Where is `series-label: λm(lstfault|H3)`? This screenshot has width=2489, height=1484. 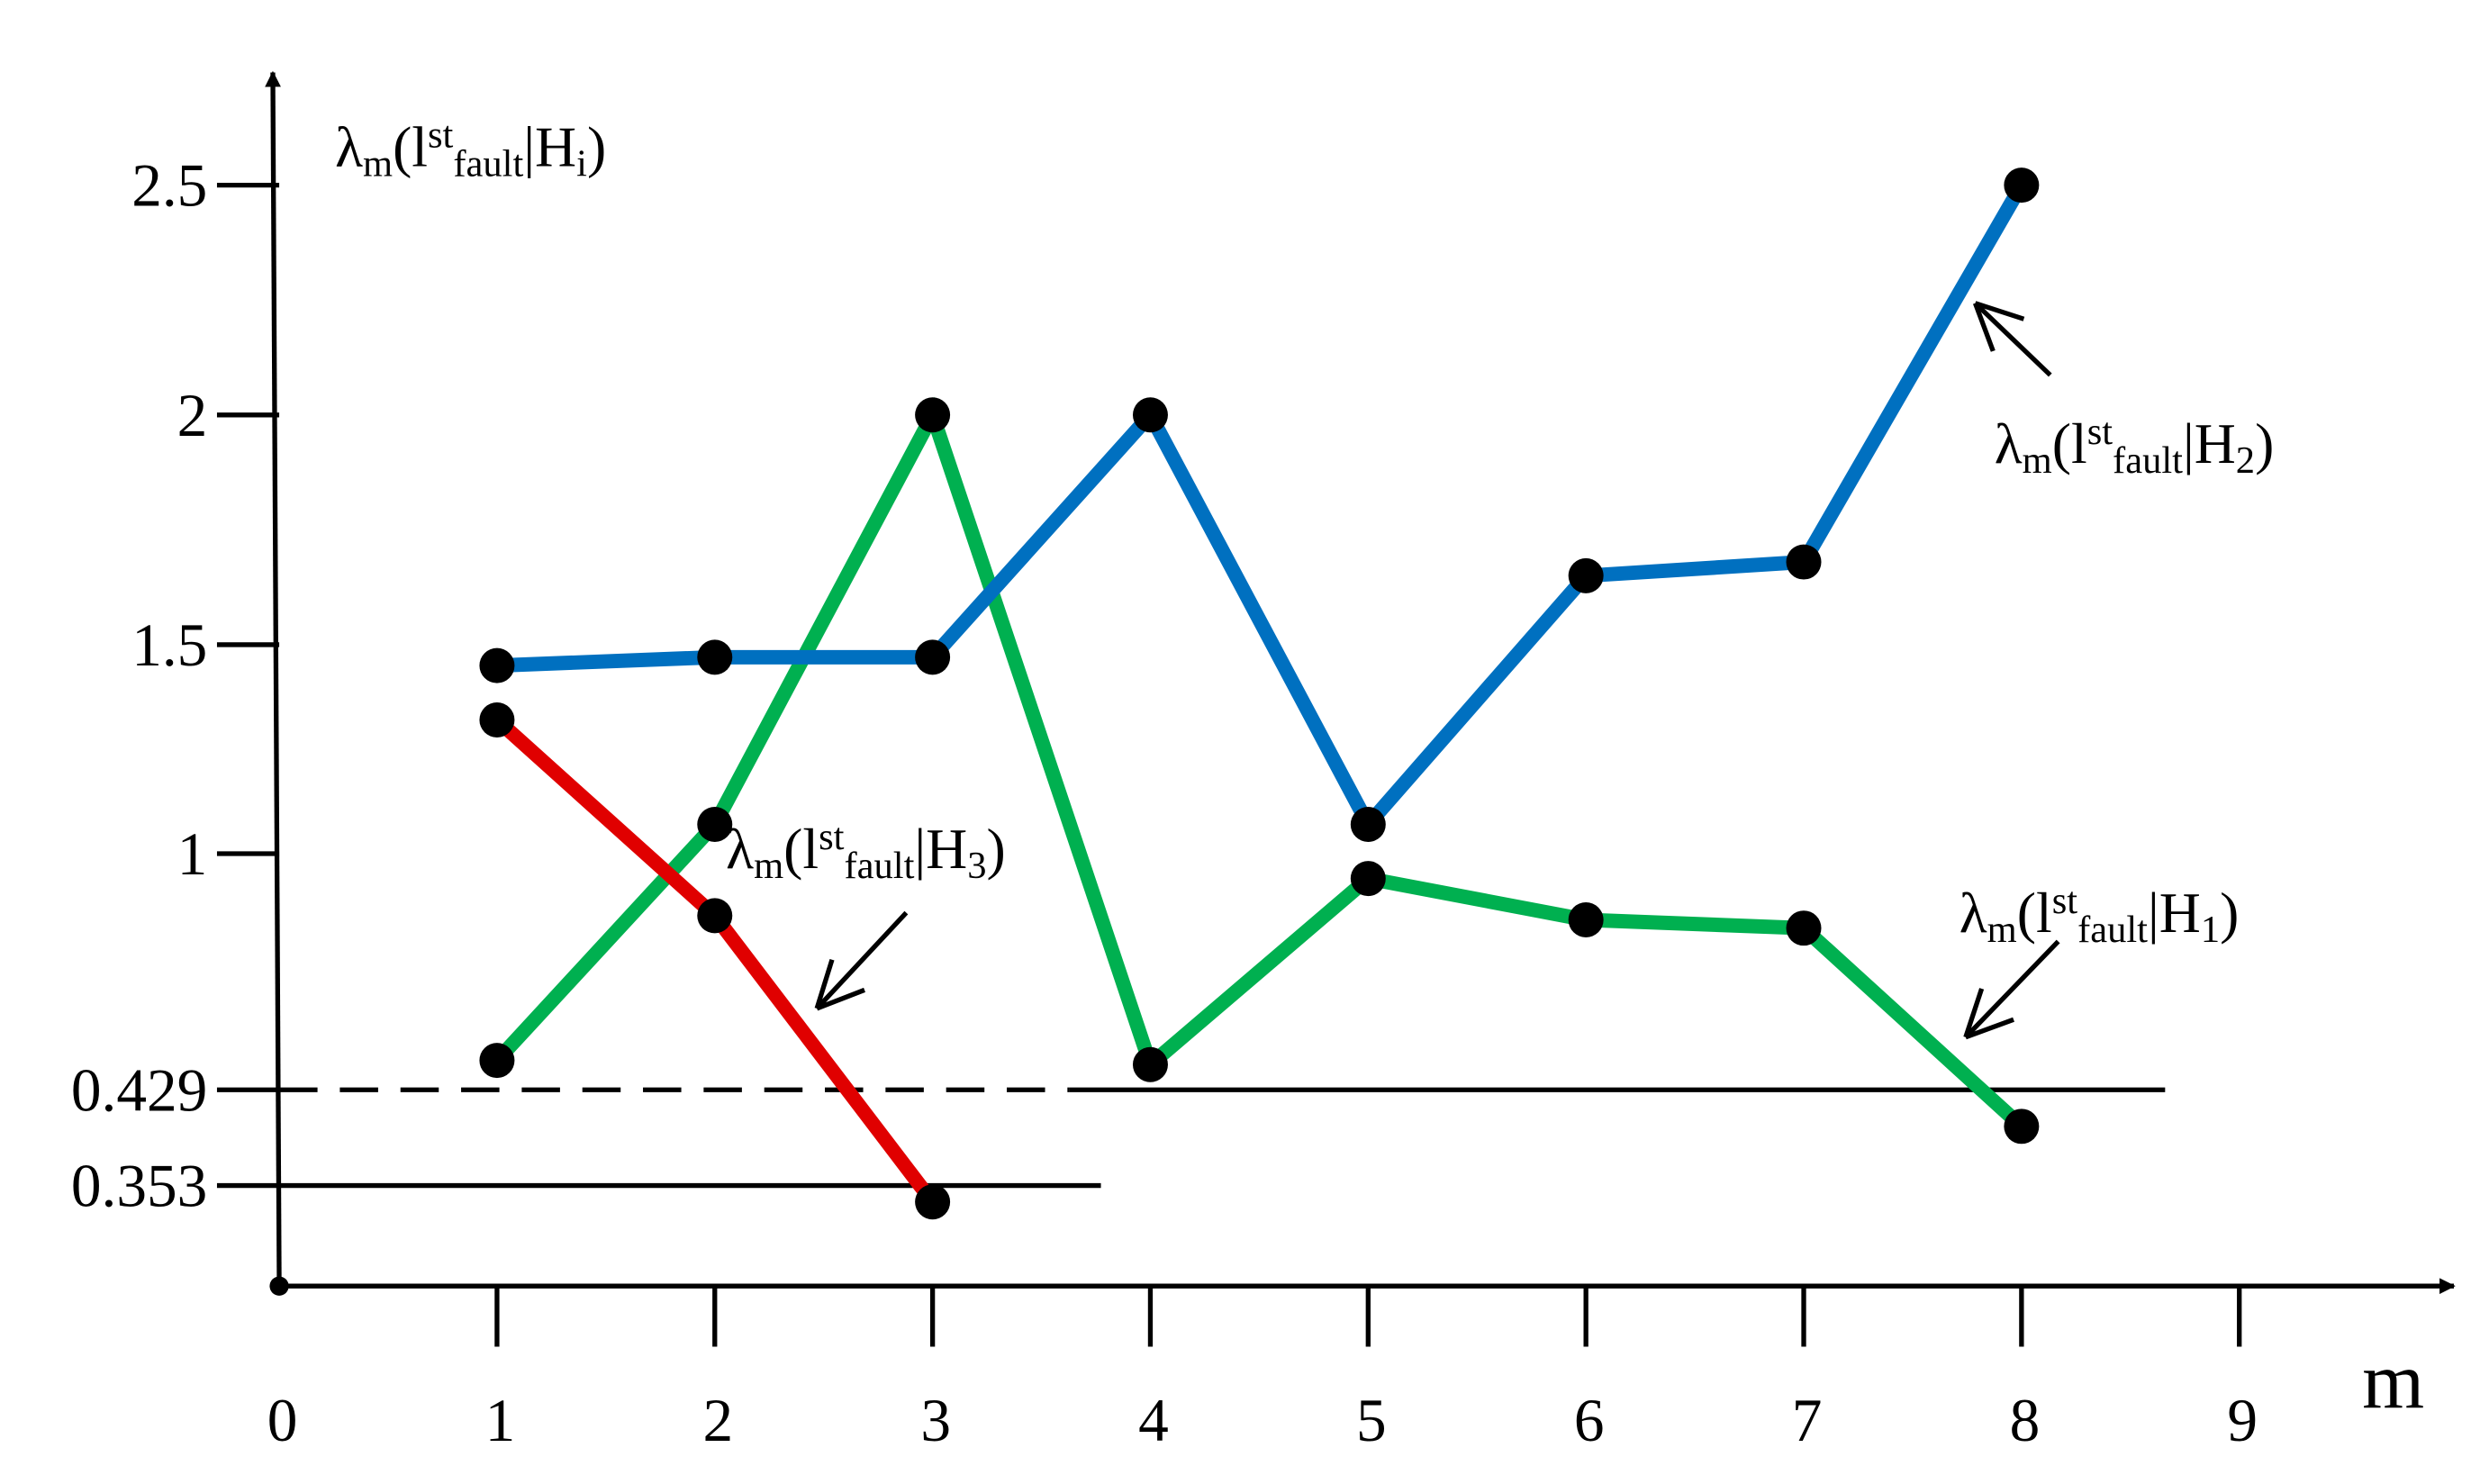 series-label: λm(lstfault|H3) is located at coordinates (866, 852).